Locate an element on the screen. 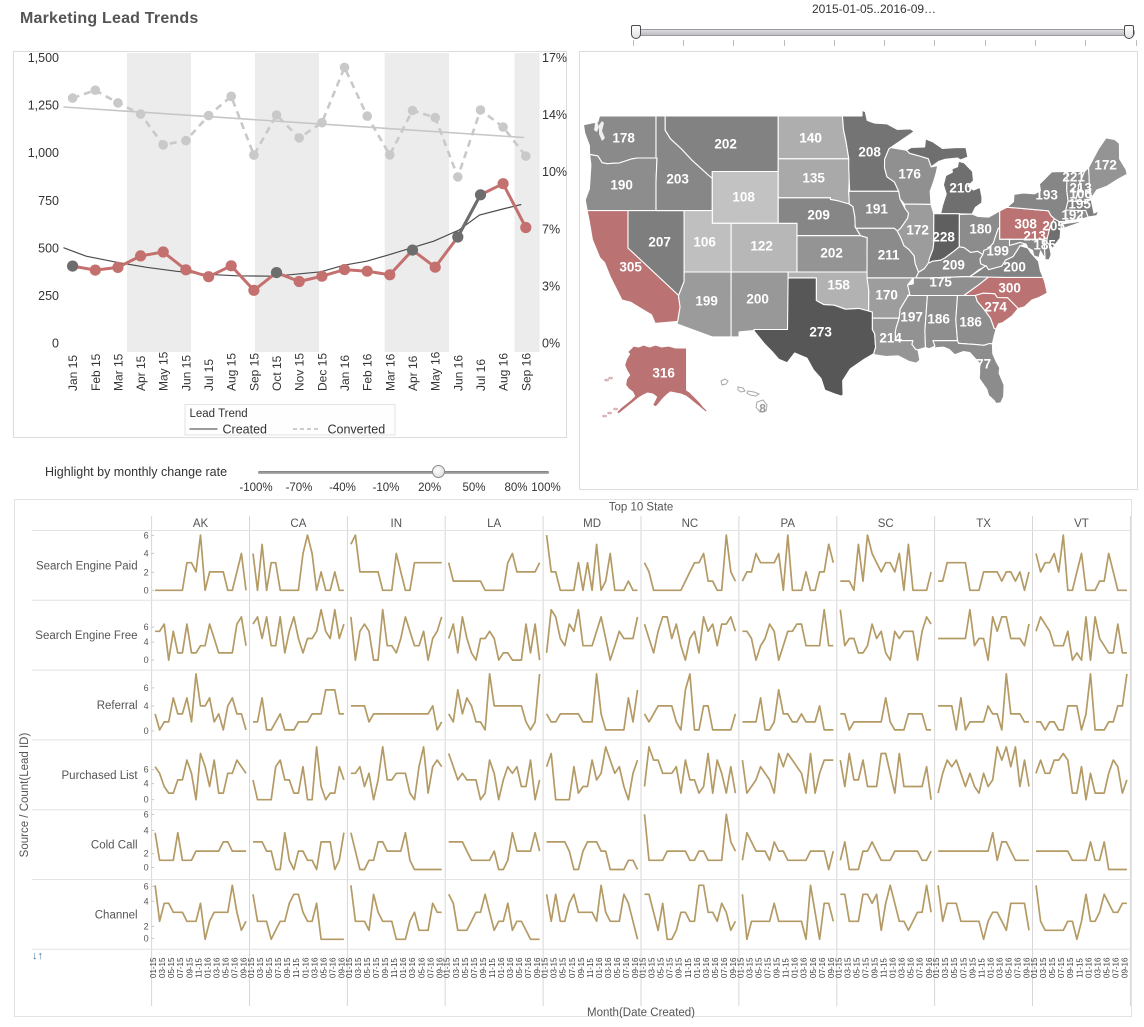  svg-text: Search Engine Paid is located at coordinates (87, 566).